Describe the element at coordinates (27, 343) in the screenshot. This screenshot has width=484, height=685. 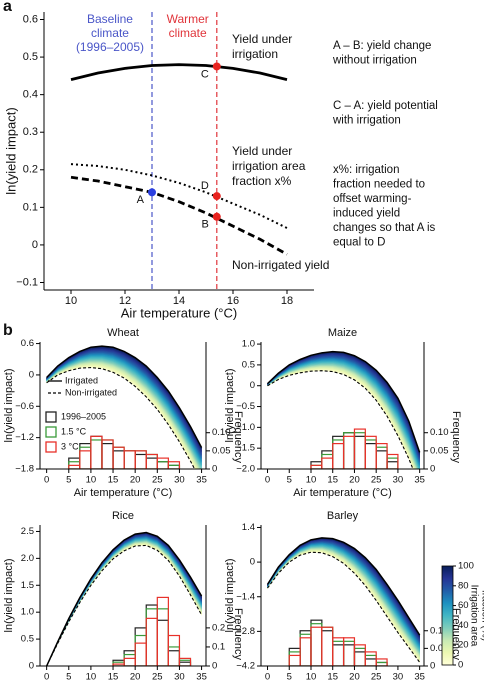
I see `y-tick-label: 0.6` at that location.